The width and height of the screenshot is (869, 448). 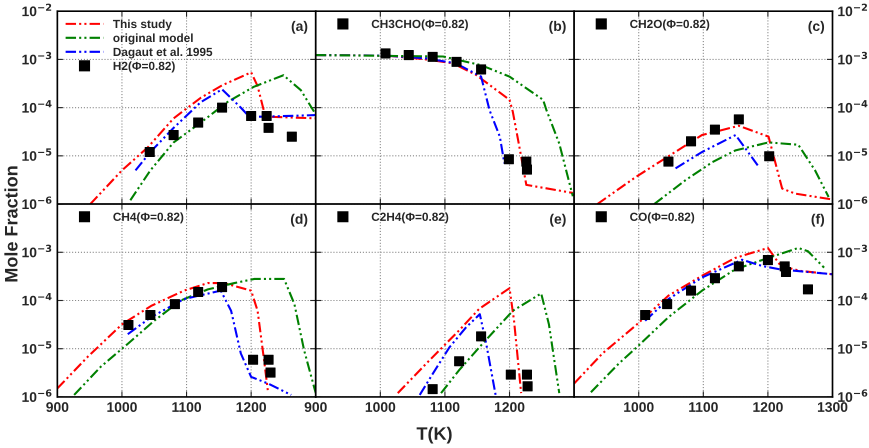 What do you see at coordinates (662, 218) in the screenshot?
I see `legend-label: CO(Φ=0.82)` at bounding box center [662, 218].